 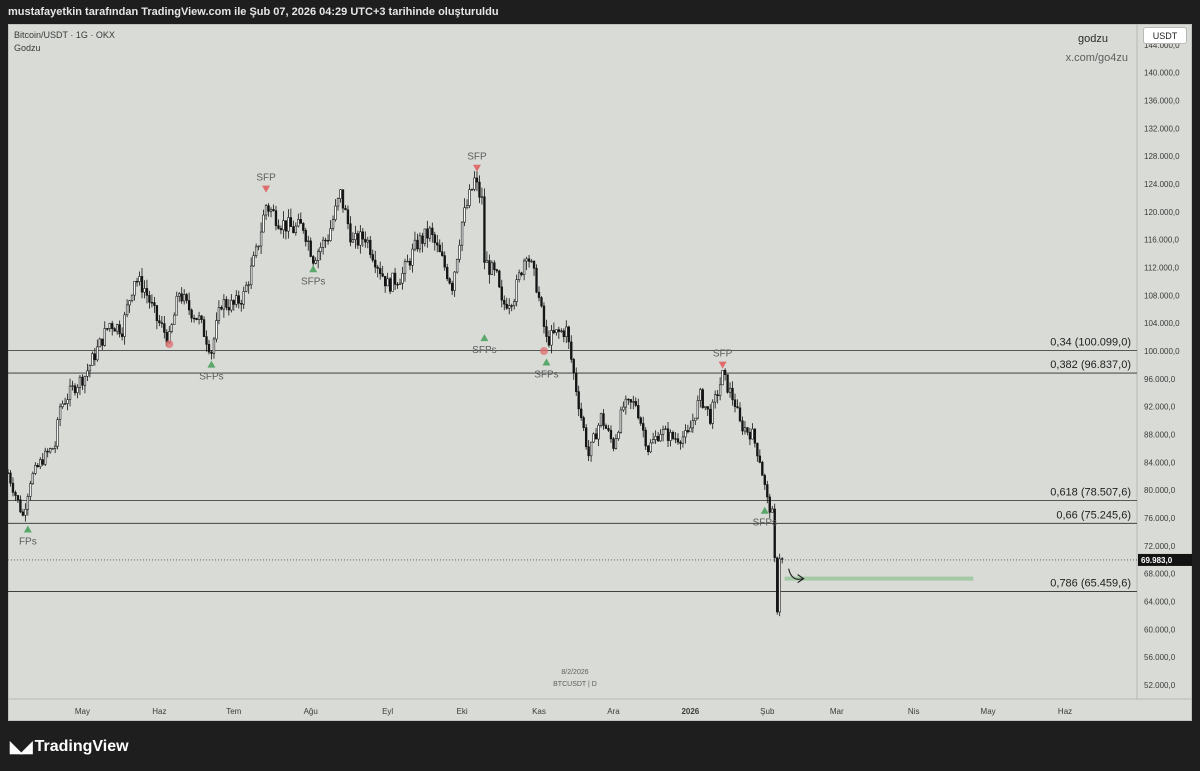 What do you see at coordinates (1162, 73) in the screenshot?
I see `y-tick-label: 140.000,0` at bounding box center [1162, 73].